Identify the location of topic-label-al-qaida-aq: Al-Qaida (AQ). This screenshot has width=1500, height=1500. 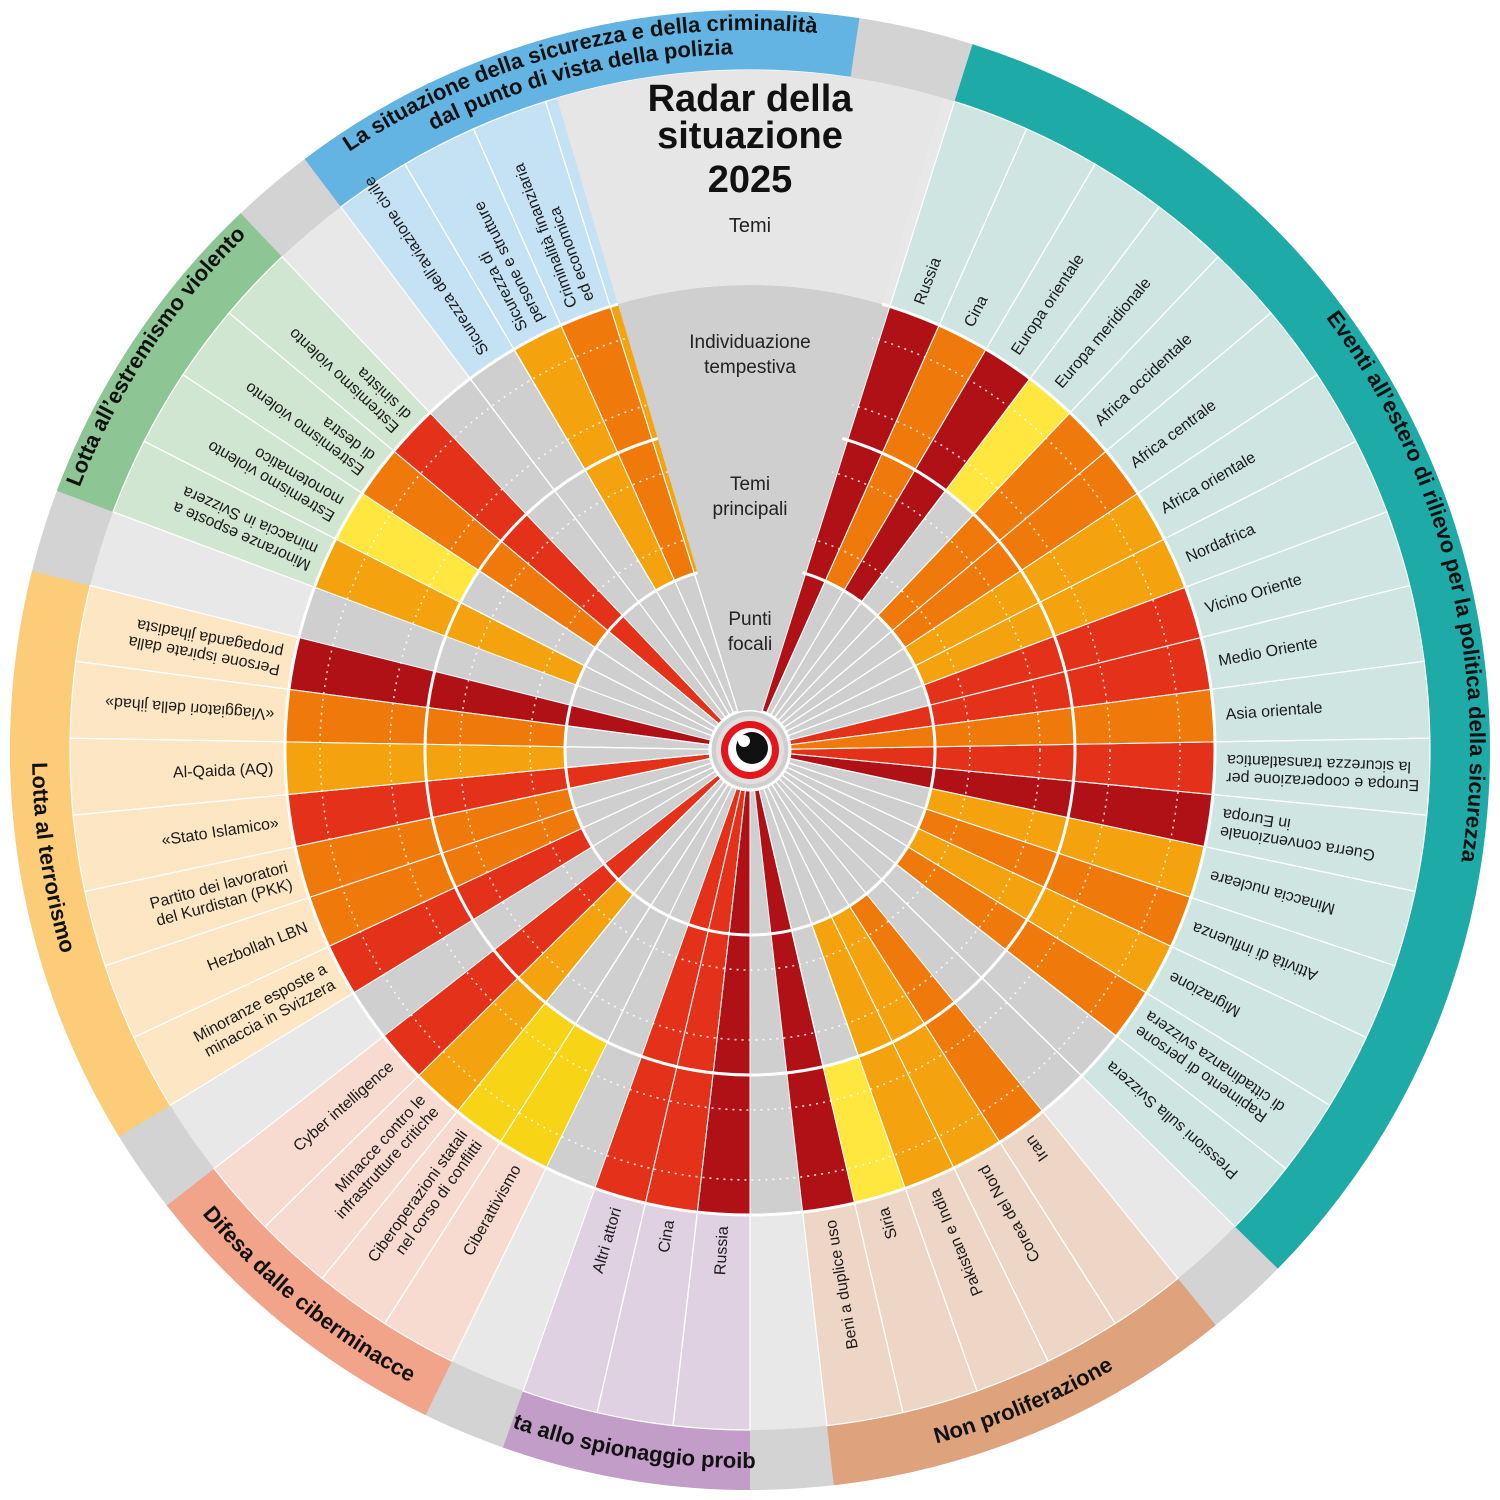
(223, 771).